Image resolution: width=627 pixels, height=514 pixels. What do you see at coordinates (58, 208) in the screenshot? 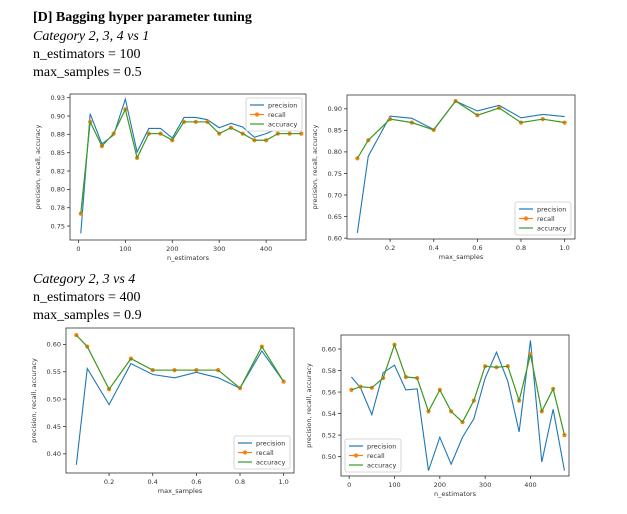
I see `y-tick-label: 0.78` at bounding box center [58, 208].